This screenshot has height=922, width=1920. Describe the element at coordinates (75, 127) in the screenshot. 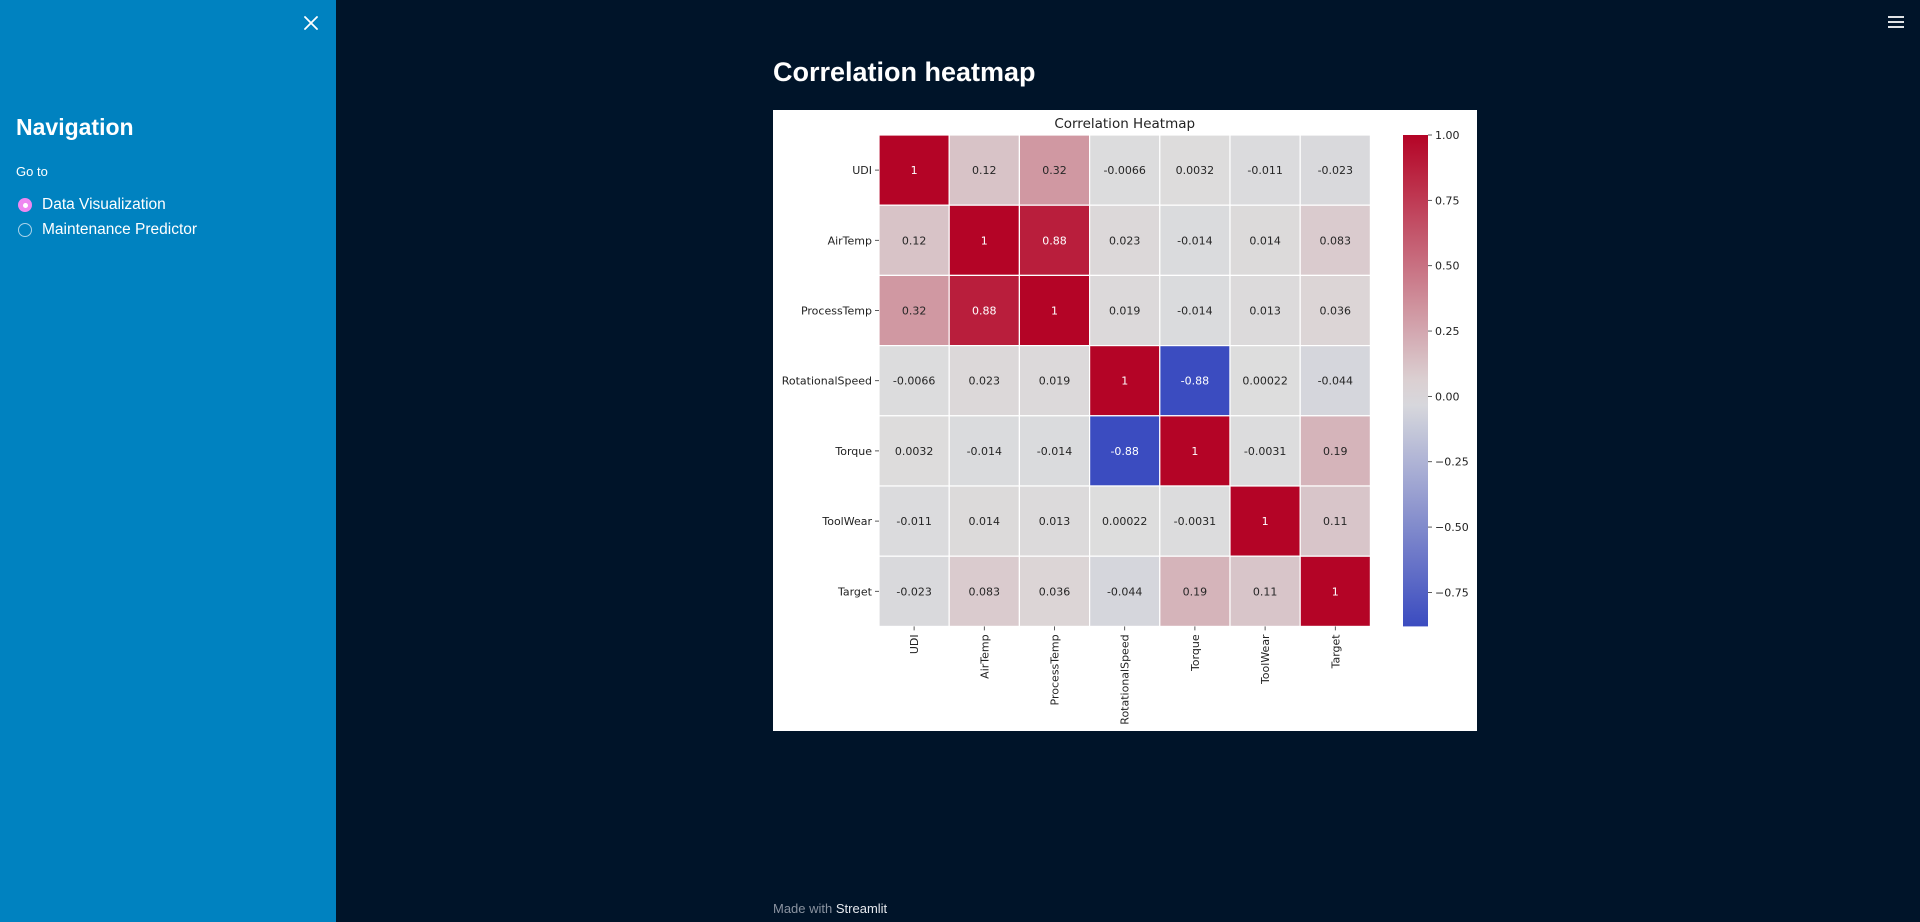

I see `sidebar-title: Navigation` at that location.